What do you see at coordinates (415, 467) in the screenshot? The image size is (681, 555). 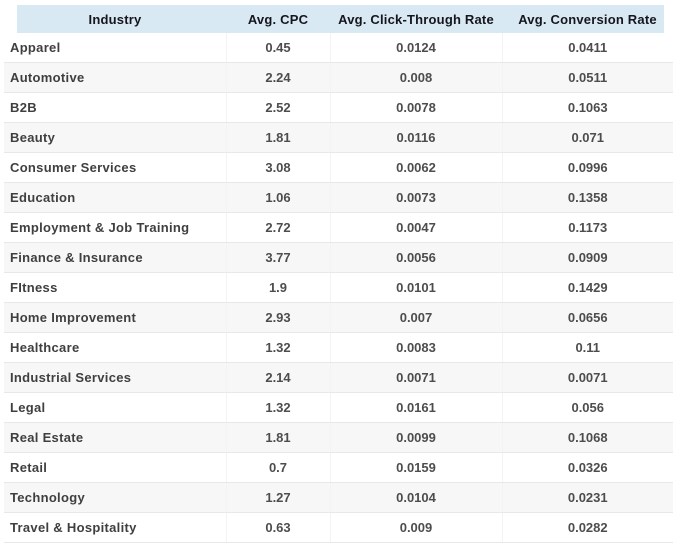 I see `avg-ctr-cell: 0.0159` at bounding box center [415, 467].